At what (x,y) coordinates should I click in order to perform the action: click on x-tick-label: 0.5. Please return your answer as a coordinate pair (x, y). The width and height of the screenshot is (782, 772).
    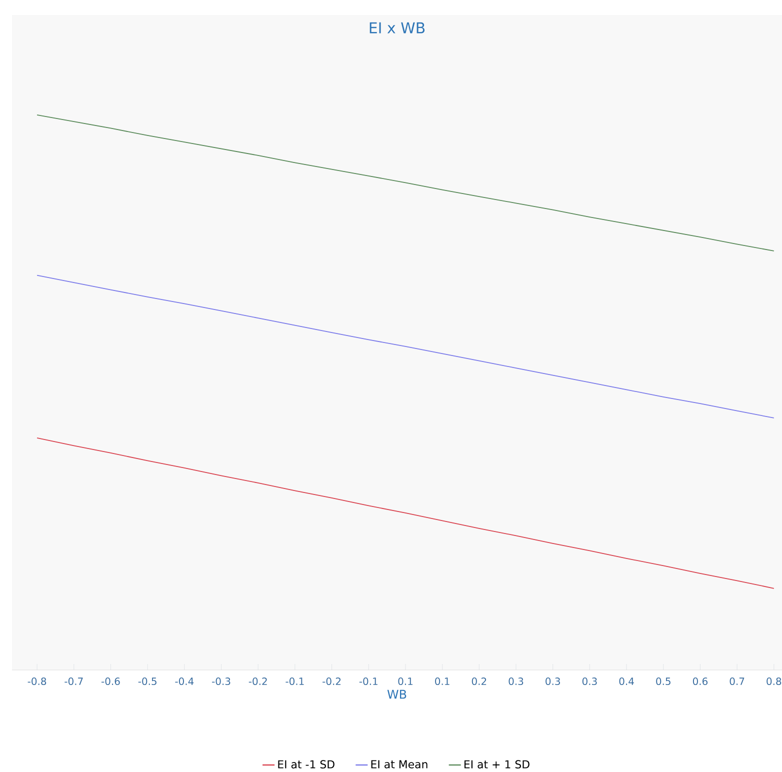
    Looking at the image, I should click on (663, 682).